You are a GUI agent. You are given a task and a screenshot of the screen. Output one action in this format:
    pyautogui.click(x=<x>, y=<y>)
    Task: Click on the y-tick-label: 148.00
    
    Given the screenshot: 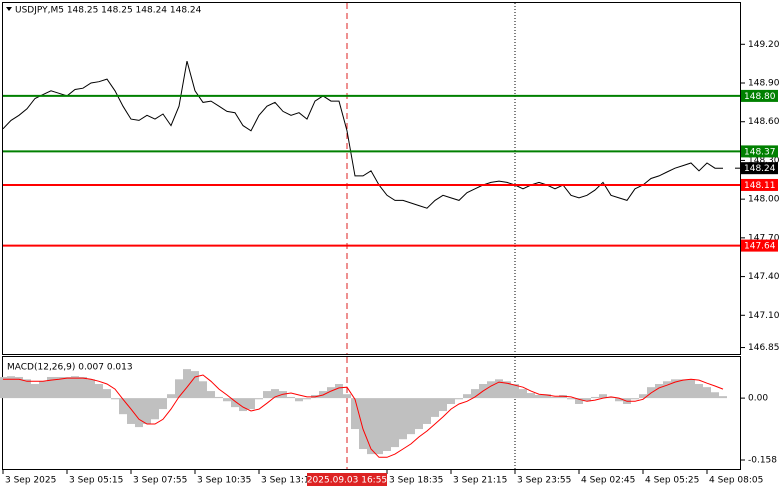 What is the action you would take?
    pyautogui.click(x=764, y=200)
    